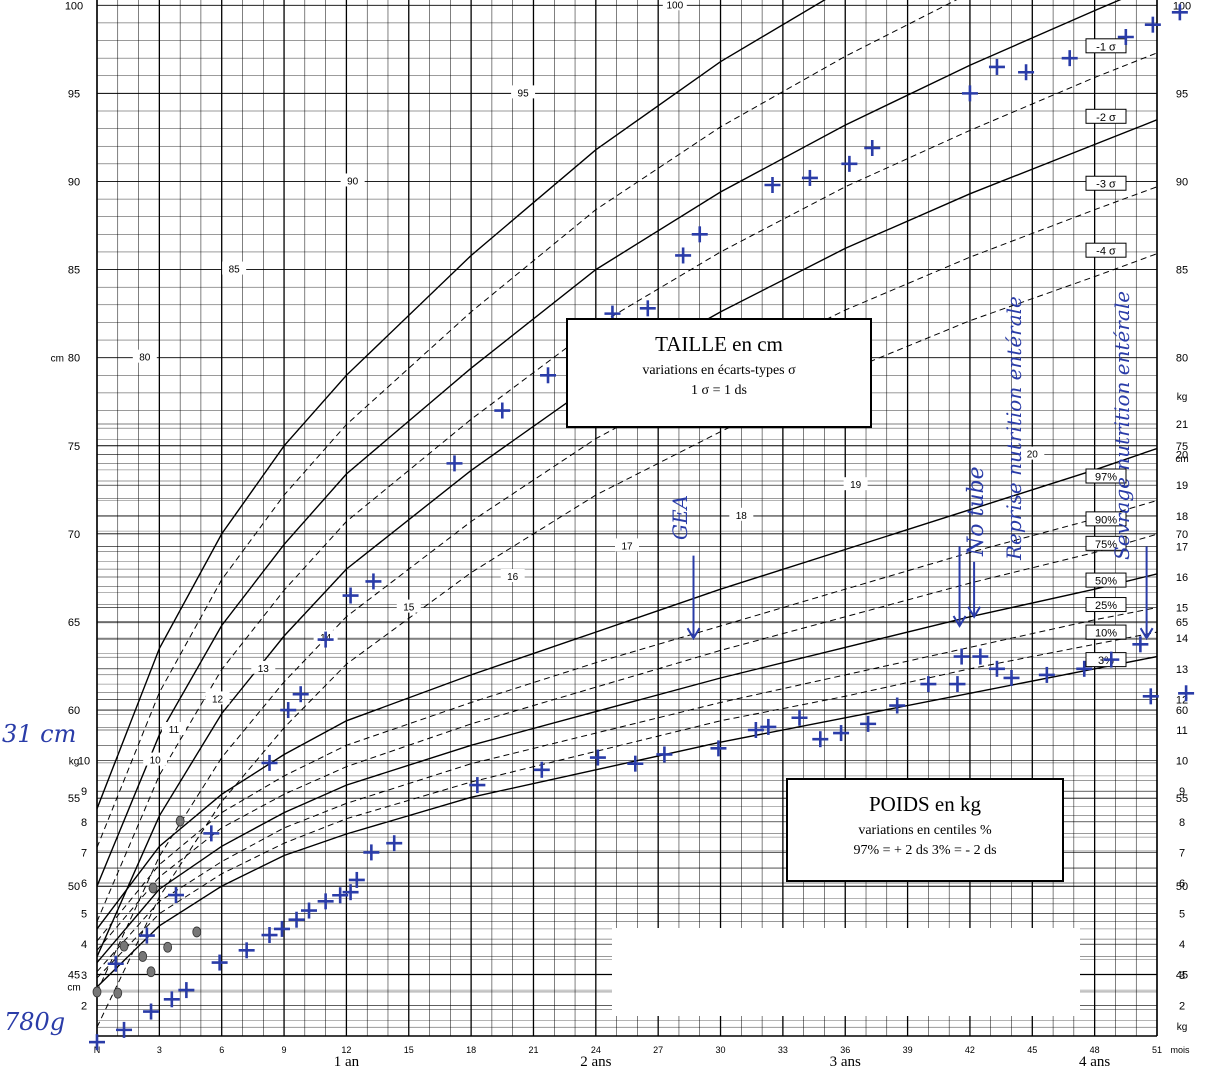 The image size is (1208, 1068). Describe the element at coordinates (84, 976) in the screenshot. I see `weight-tick-left: 3` at that location.